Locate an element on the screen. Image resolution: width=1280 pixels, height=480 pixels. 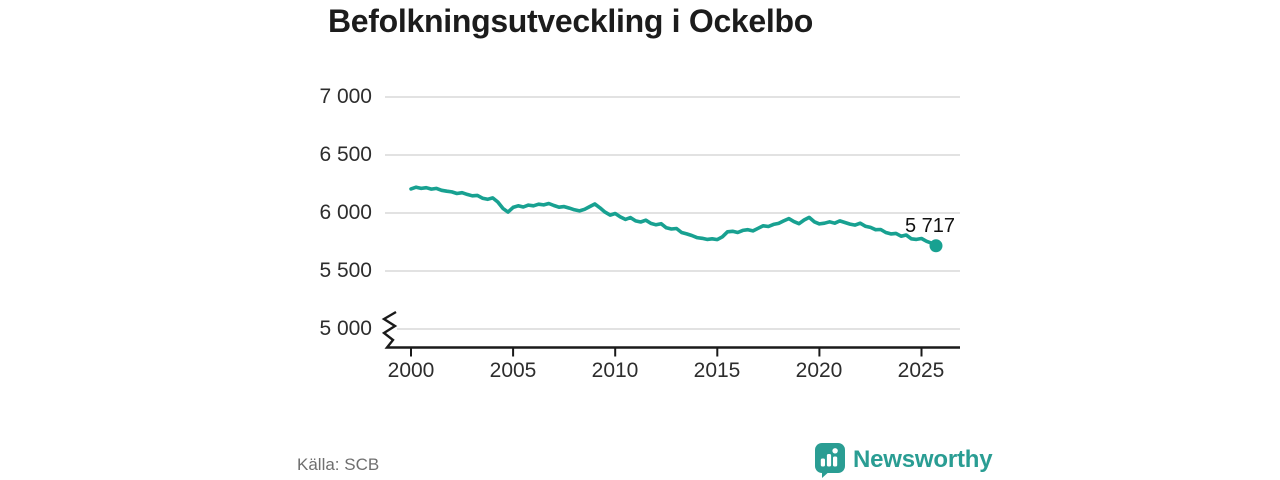
y-tick-label-5500: 5 500 is located at coordinates (345, 270).